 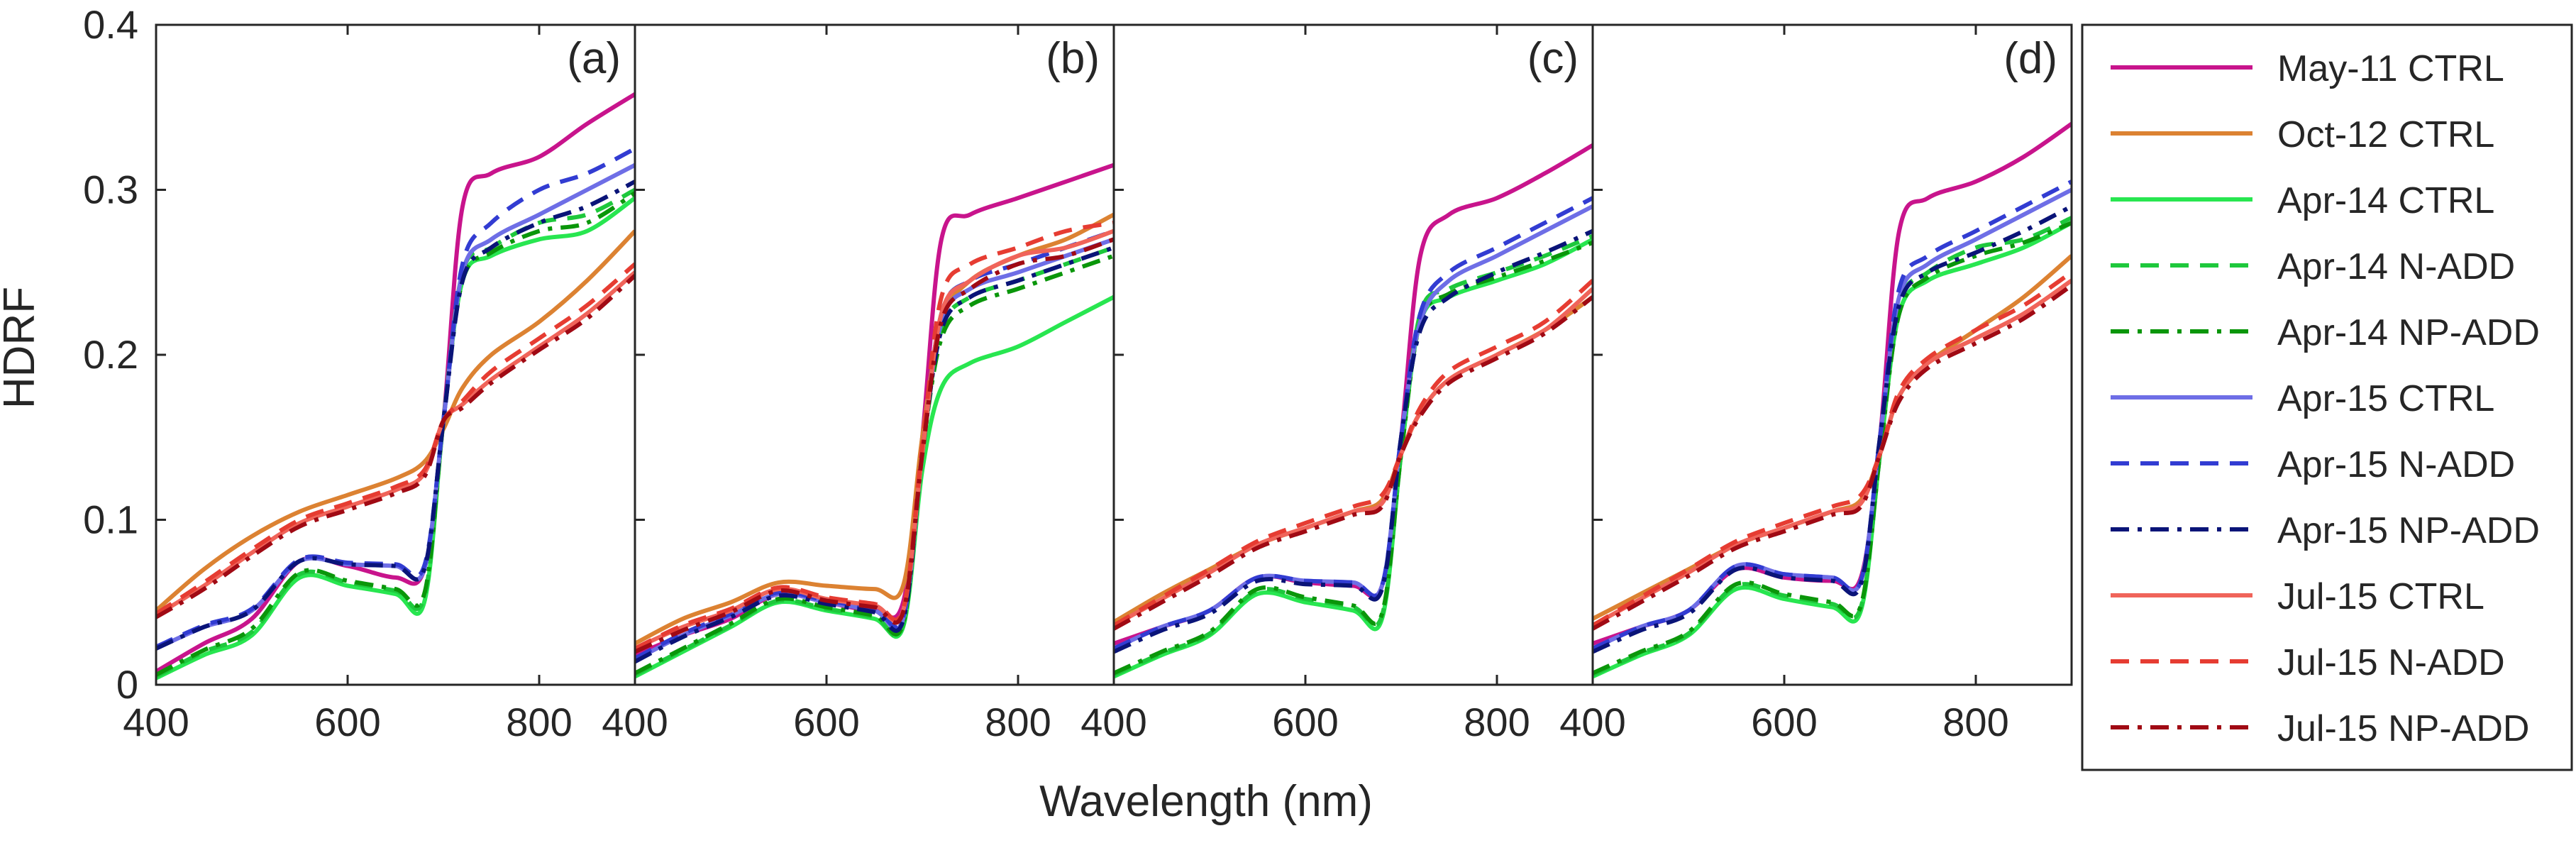 I want to click on x-axis-title: Wavelength (nm), so click(x=1206, y=801).